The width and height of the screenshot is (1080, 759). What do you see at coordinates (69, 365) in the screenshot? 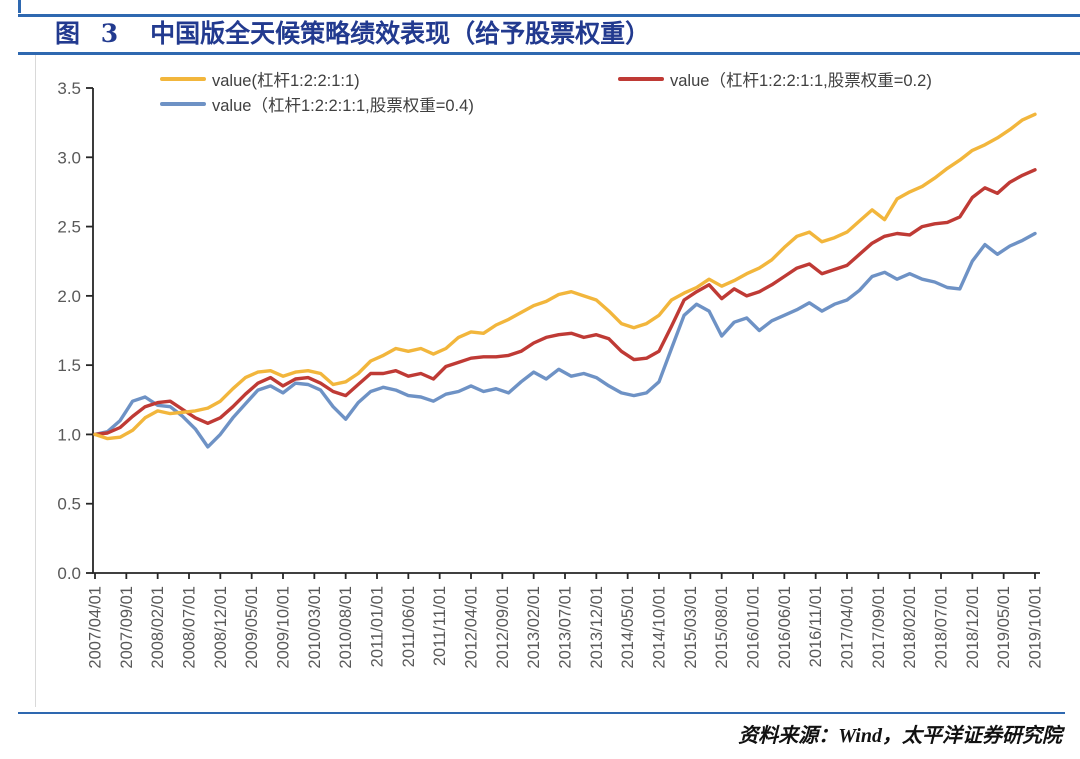
I see `y-tick-label: 1.5` at bounding box center [69, 365].